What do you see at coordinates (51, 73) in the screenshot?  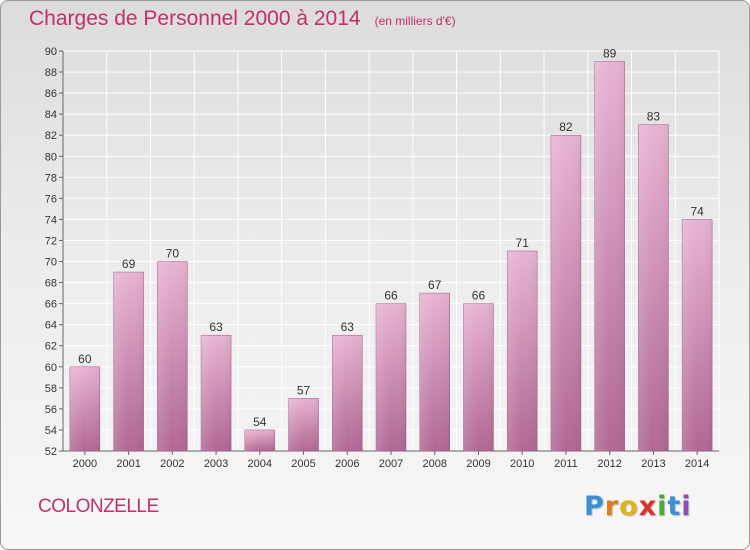 I see `y-tick-label: 88` at bounding box center [51, 73].